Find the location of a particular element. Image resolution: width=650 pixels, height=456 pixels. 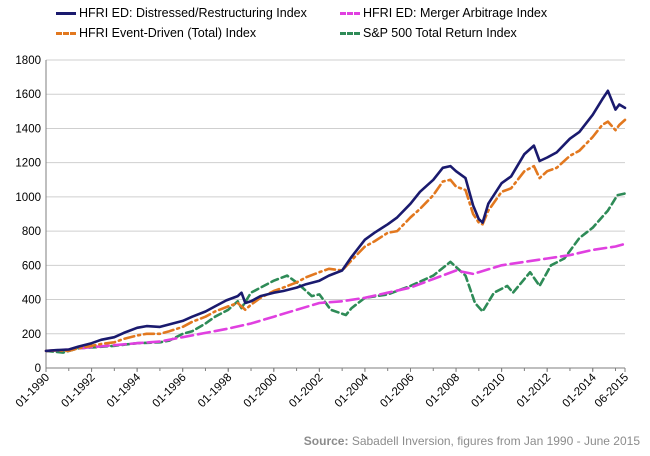

legend-label: S&P 500 Total Return Index is located at coordinates (440, 33).